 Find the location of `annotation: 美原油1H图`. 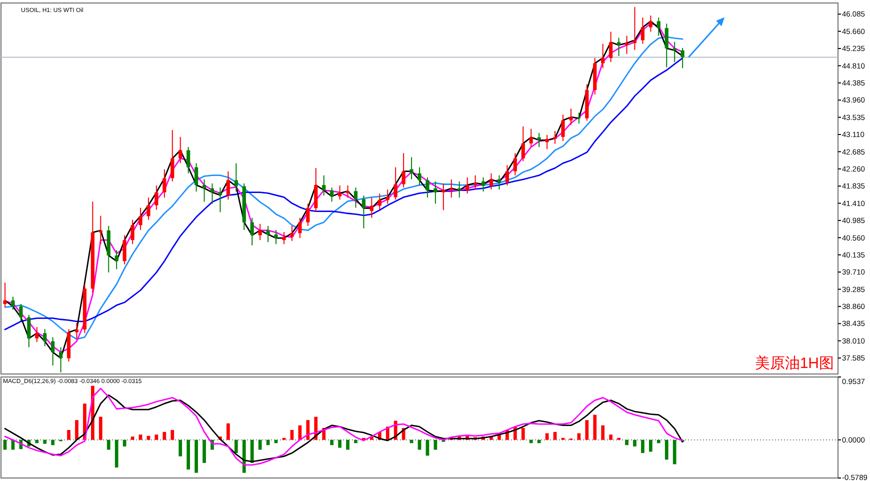

annotation: 美原油1H图 is located at coordinates (794, 363).